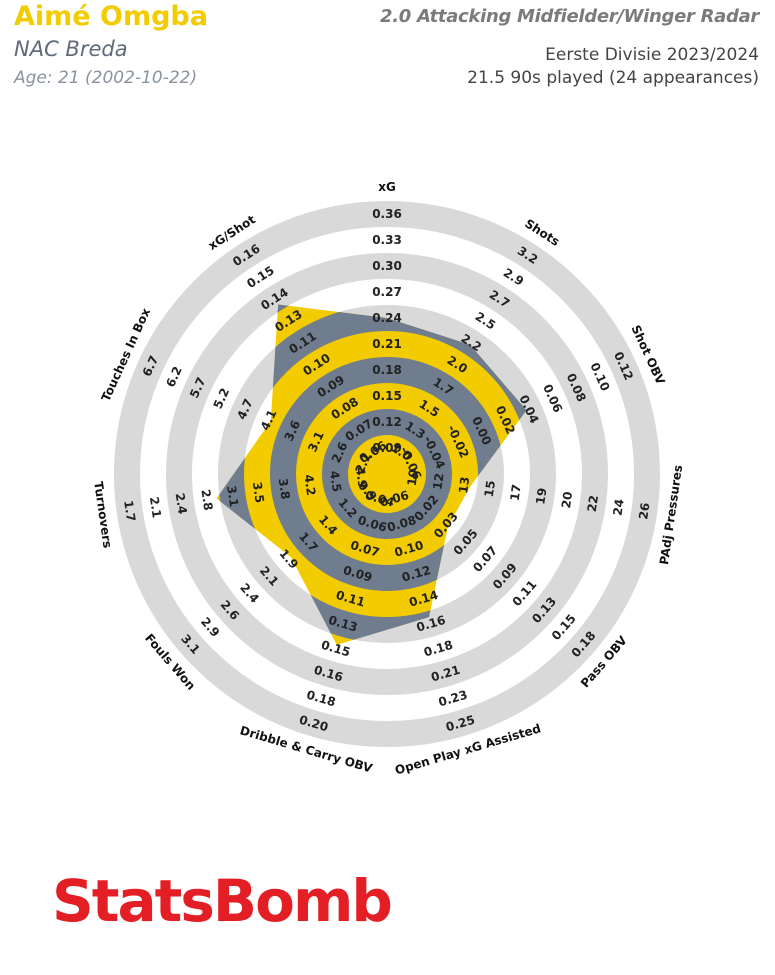  Describe the element at coordinates (552, 398) in the screenshot. I see `tick-label: 0.06` at that location.